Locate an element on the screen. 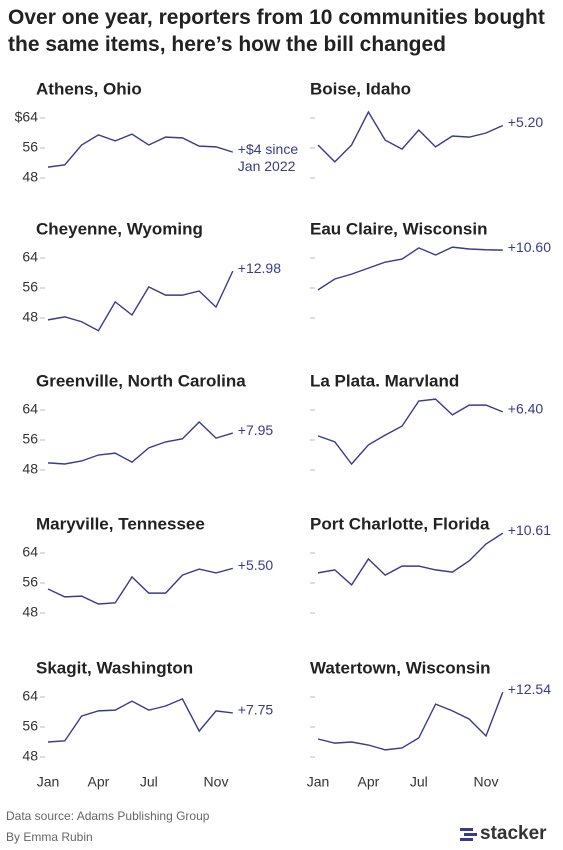 The height and width of the screenshot is (850, 563). annotation: +12.98 is located at coordinates (259, 268).